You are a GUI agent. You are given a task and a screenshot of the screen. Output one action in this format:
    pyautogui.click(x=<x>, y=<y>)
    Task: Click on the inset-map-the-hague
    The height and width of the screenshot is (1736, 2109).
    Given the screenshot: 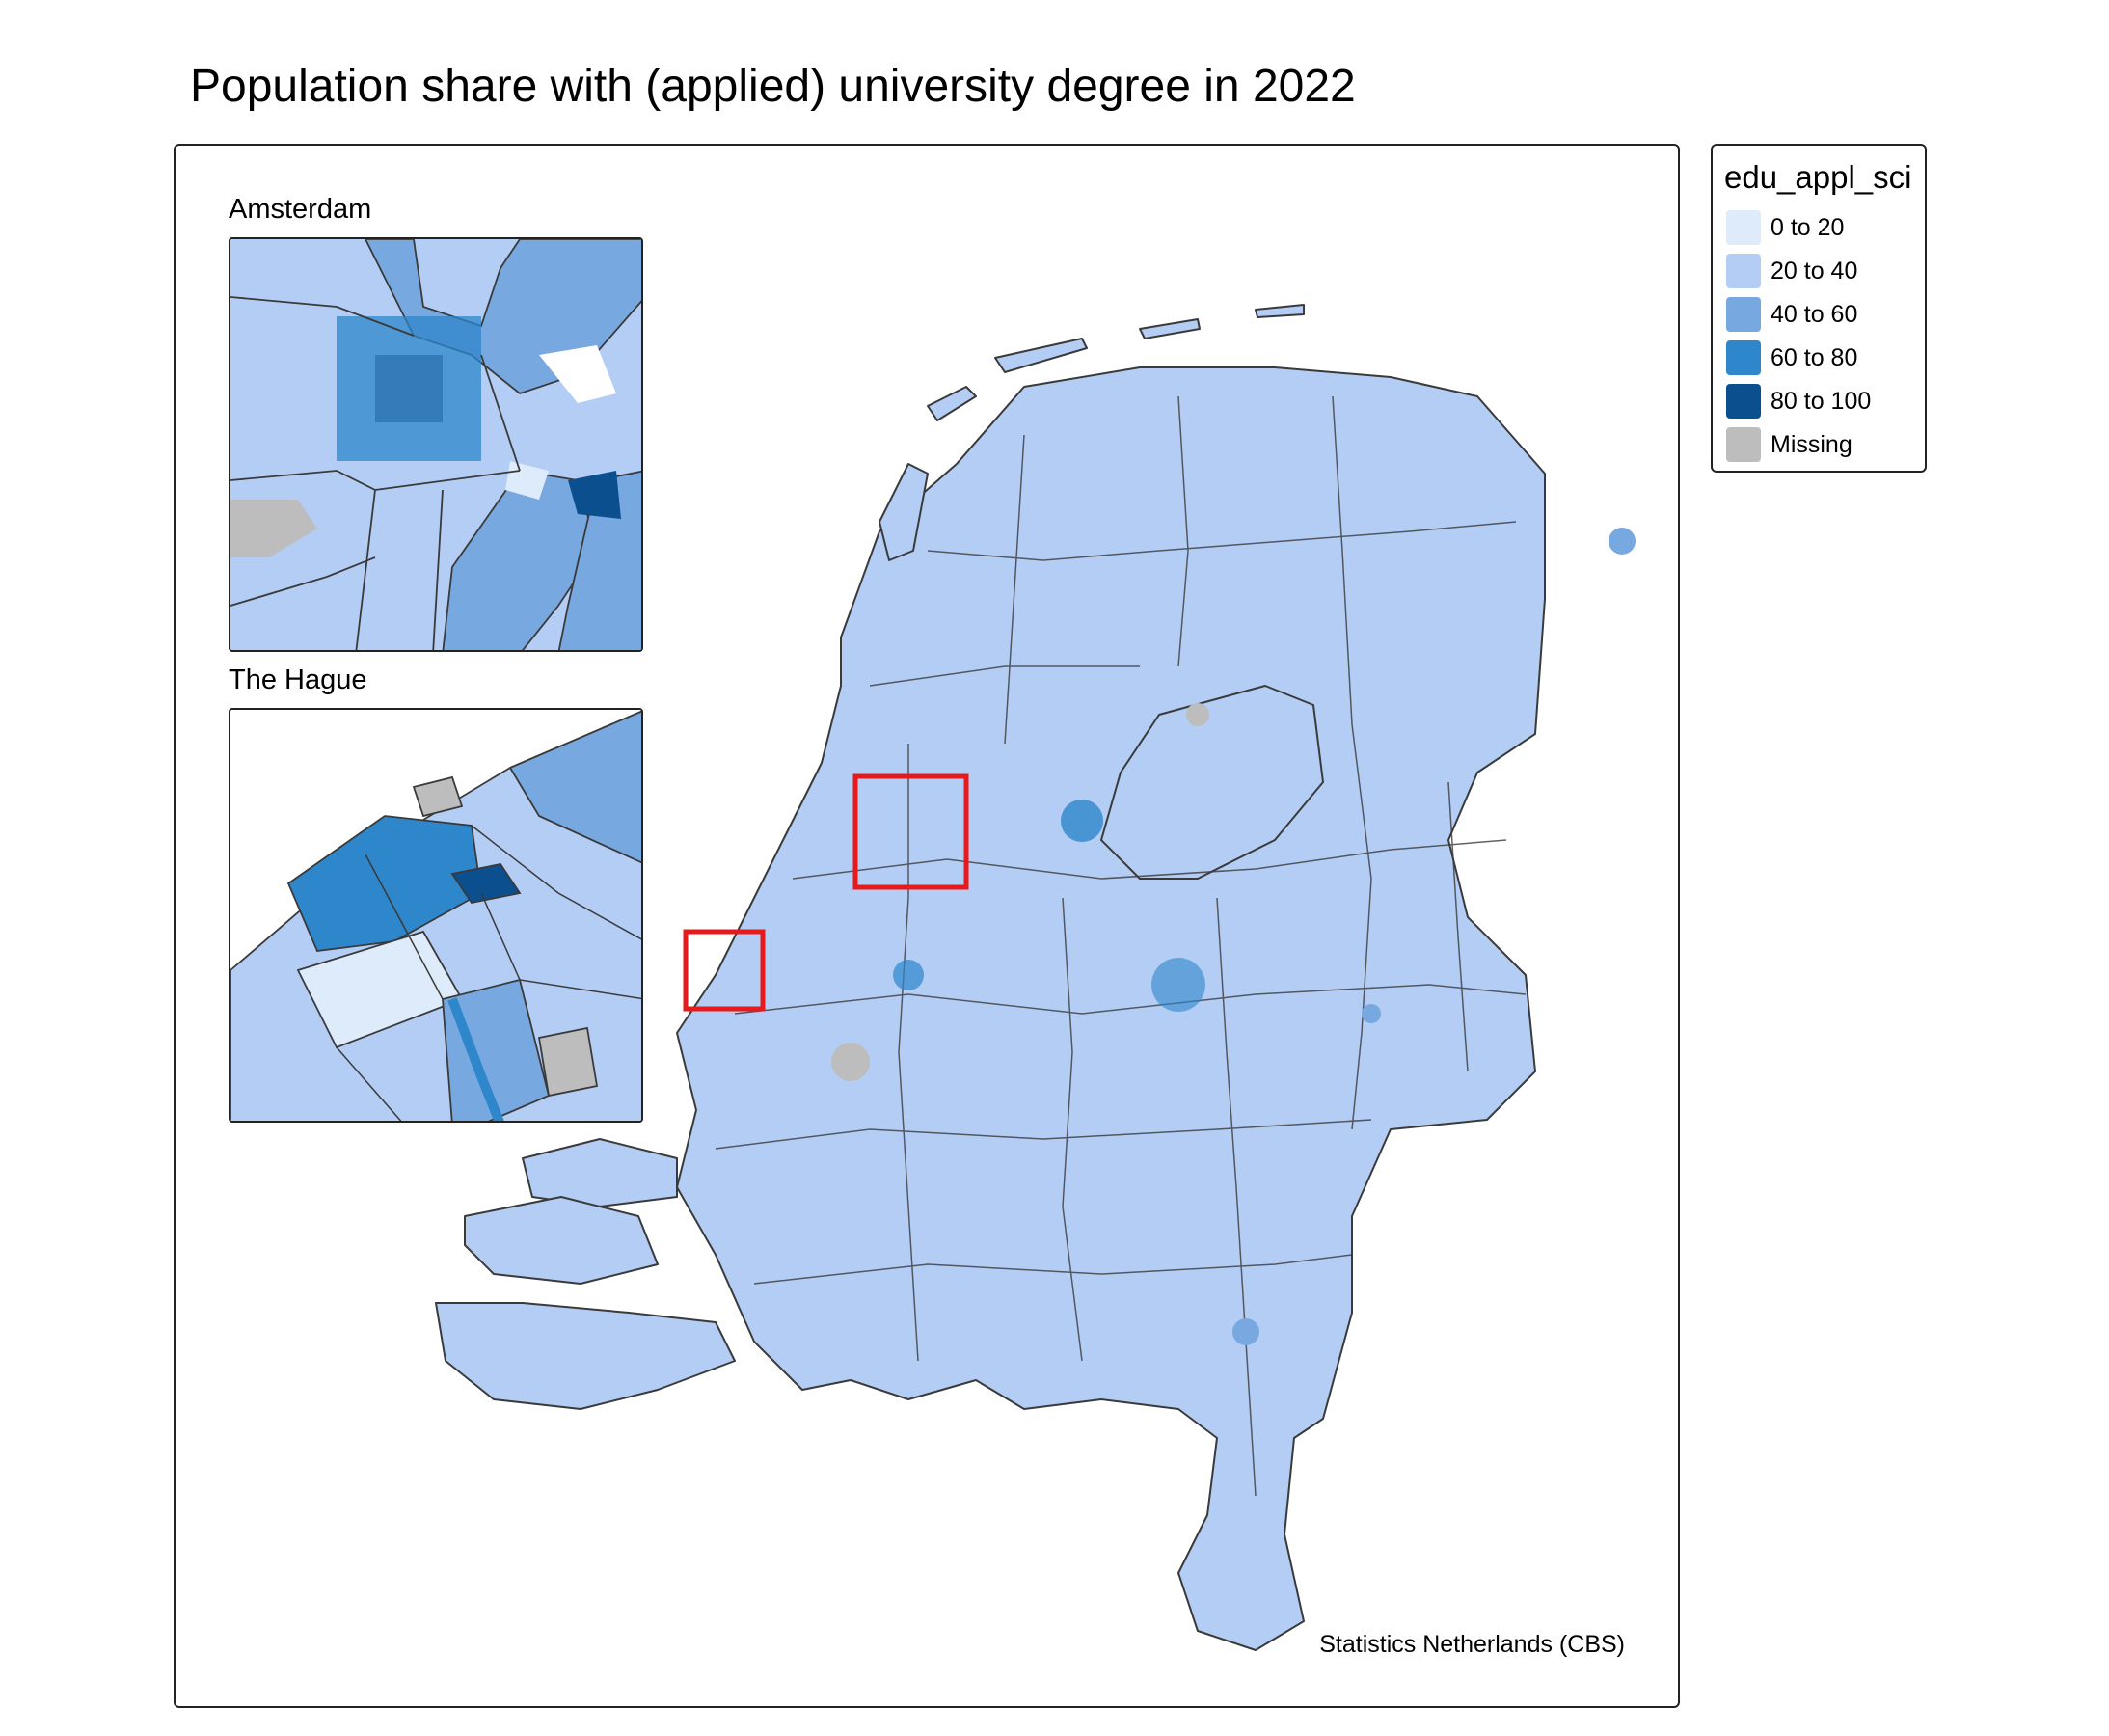 What is the action you would take?
    pyautogui.click(x=436, y=915)
    